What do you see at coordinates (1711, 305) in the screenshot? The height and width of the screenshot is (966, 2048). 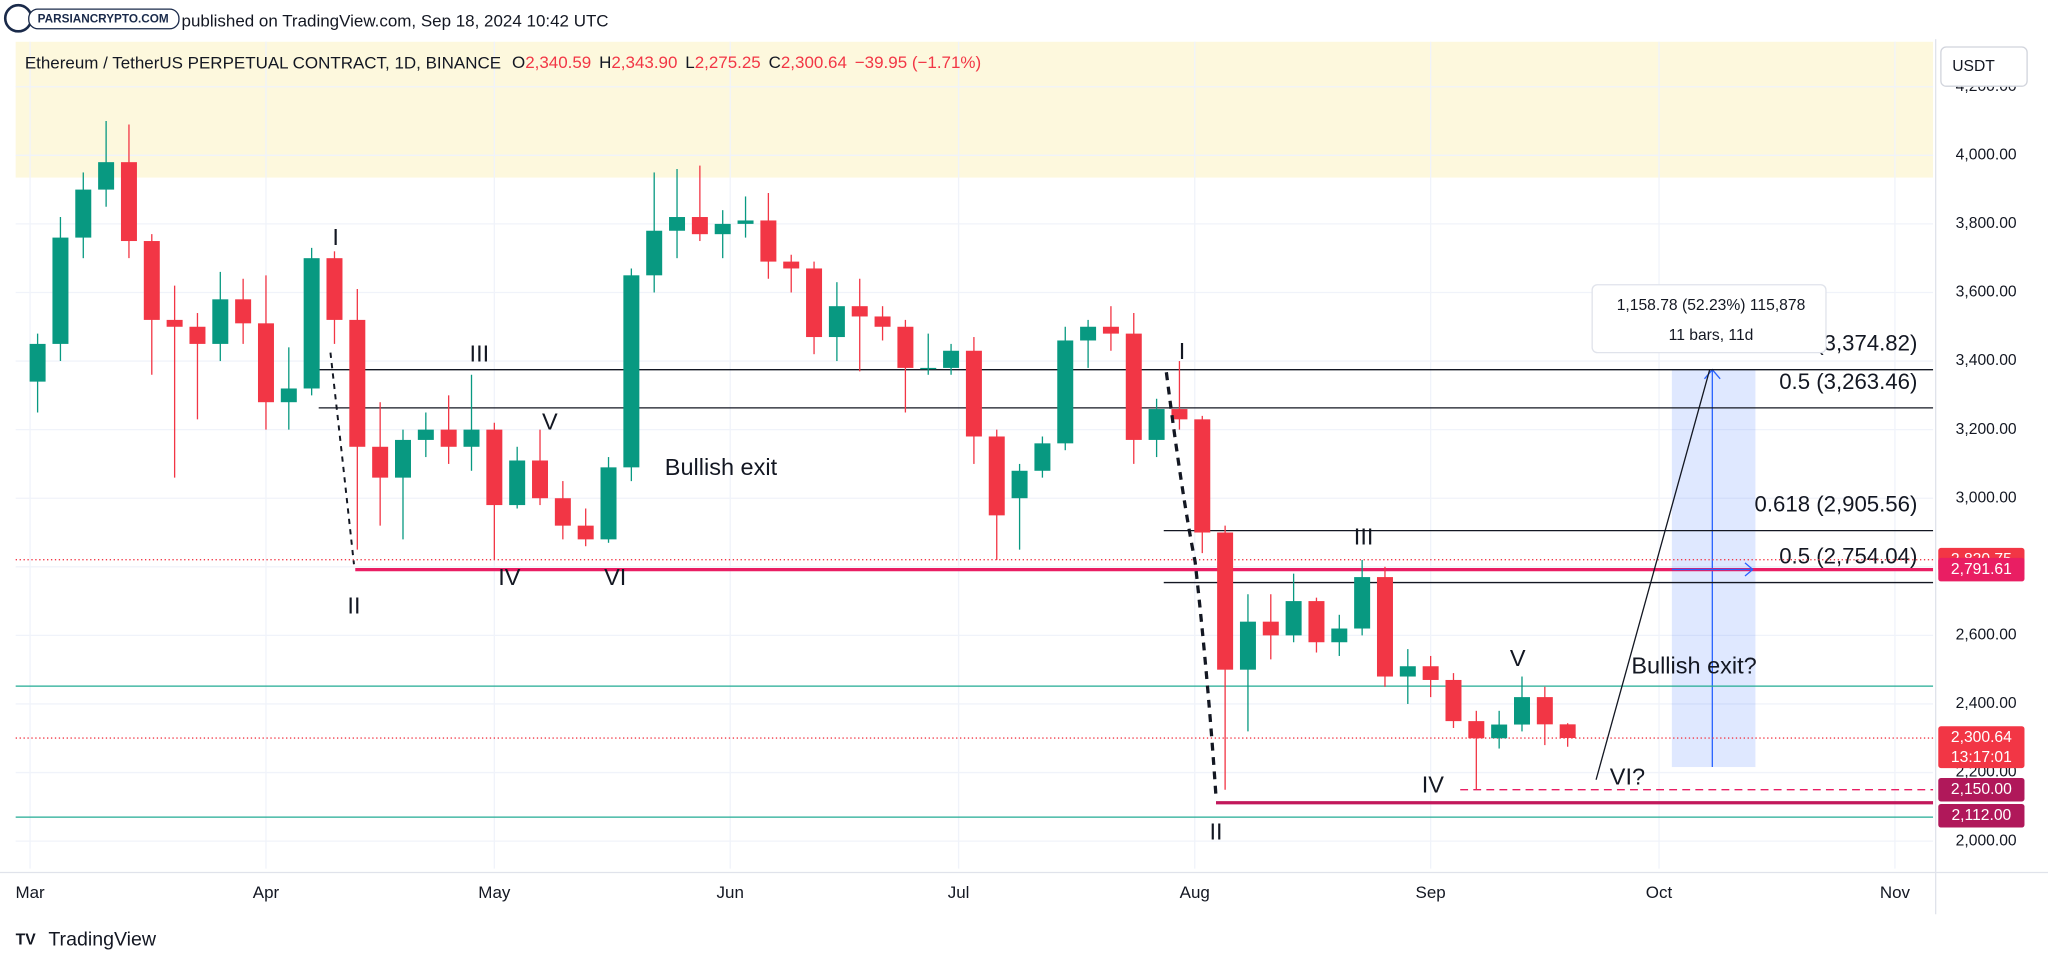 I see `measure-text: 1,158.78 (52.23%) 115,878` at bounding box center [1711, 305].